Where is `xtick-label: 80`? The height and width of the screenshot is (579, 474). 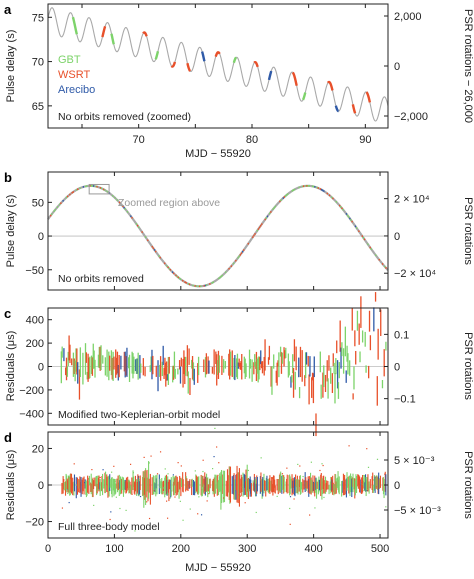 xtick-label: 80 is located at coordinates (252, 140).